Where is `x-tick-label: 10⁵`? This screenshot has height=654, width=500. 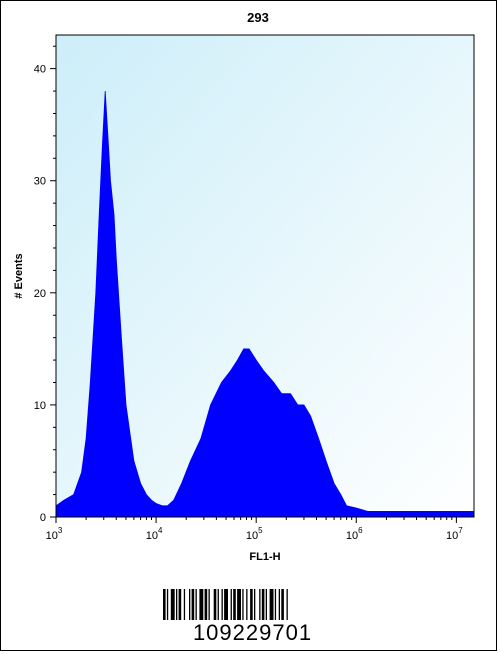
x-tick-label: 10⁵ is located at coordinates (254, 534).